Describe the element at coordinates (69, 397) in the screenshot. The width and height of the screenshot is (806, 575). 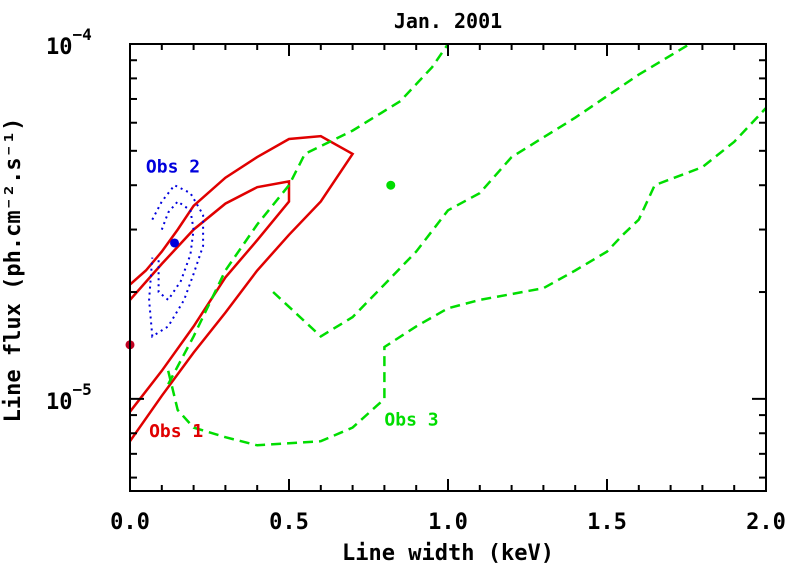
I see `y-tick-label-1: 10⁻⁵` at that location.